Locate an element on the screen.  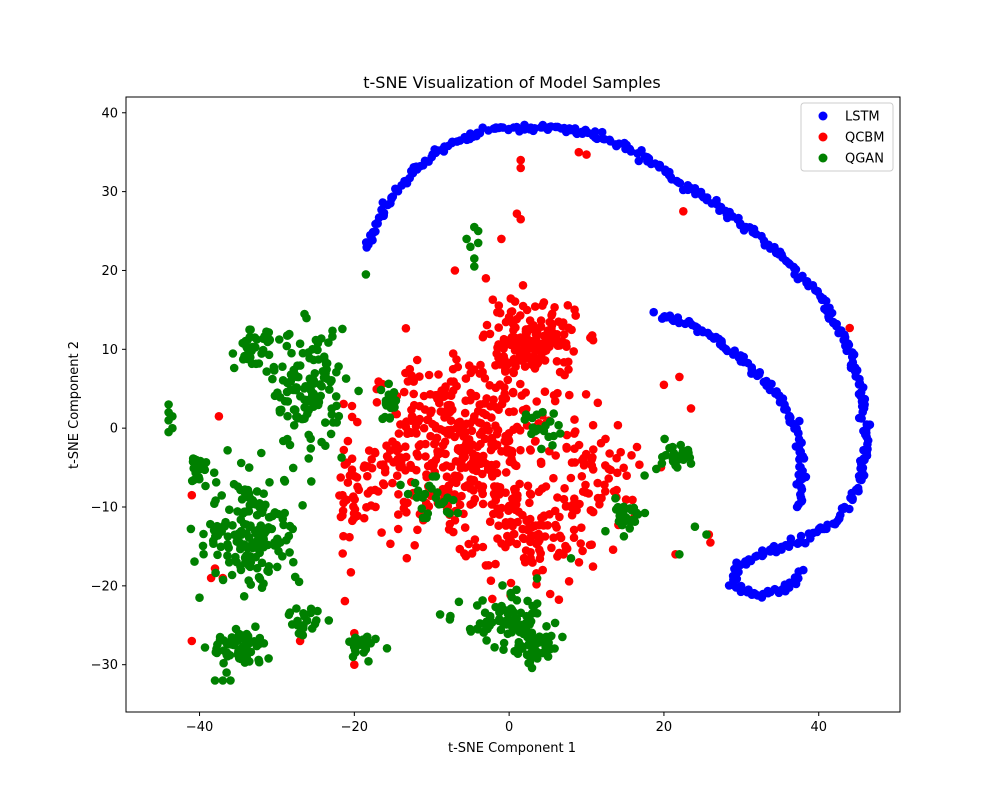
x-tick-label: 40 is located at coordinates (818, 727).